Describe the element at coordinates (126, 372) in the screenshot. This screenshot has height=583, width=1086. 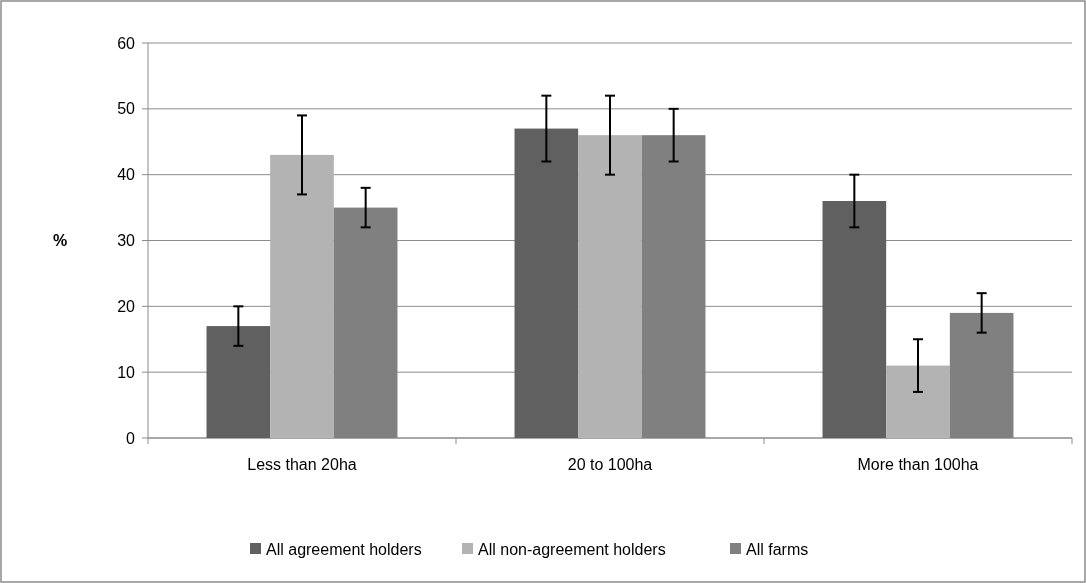
I see `y-tick-label: 10` at that location.